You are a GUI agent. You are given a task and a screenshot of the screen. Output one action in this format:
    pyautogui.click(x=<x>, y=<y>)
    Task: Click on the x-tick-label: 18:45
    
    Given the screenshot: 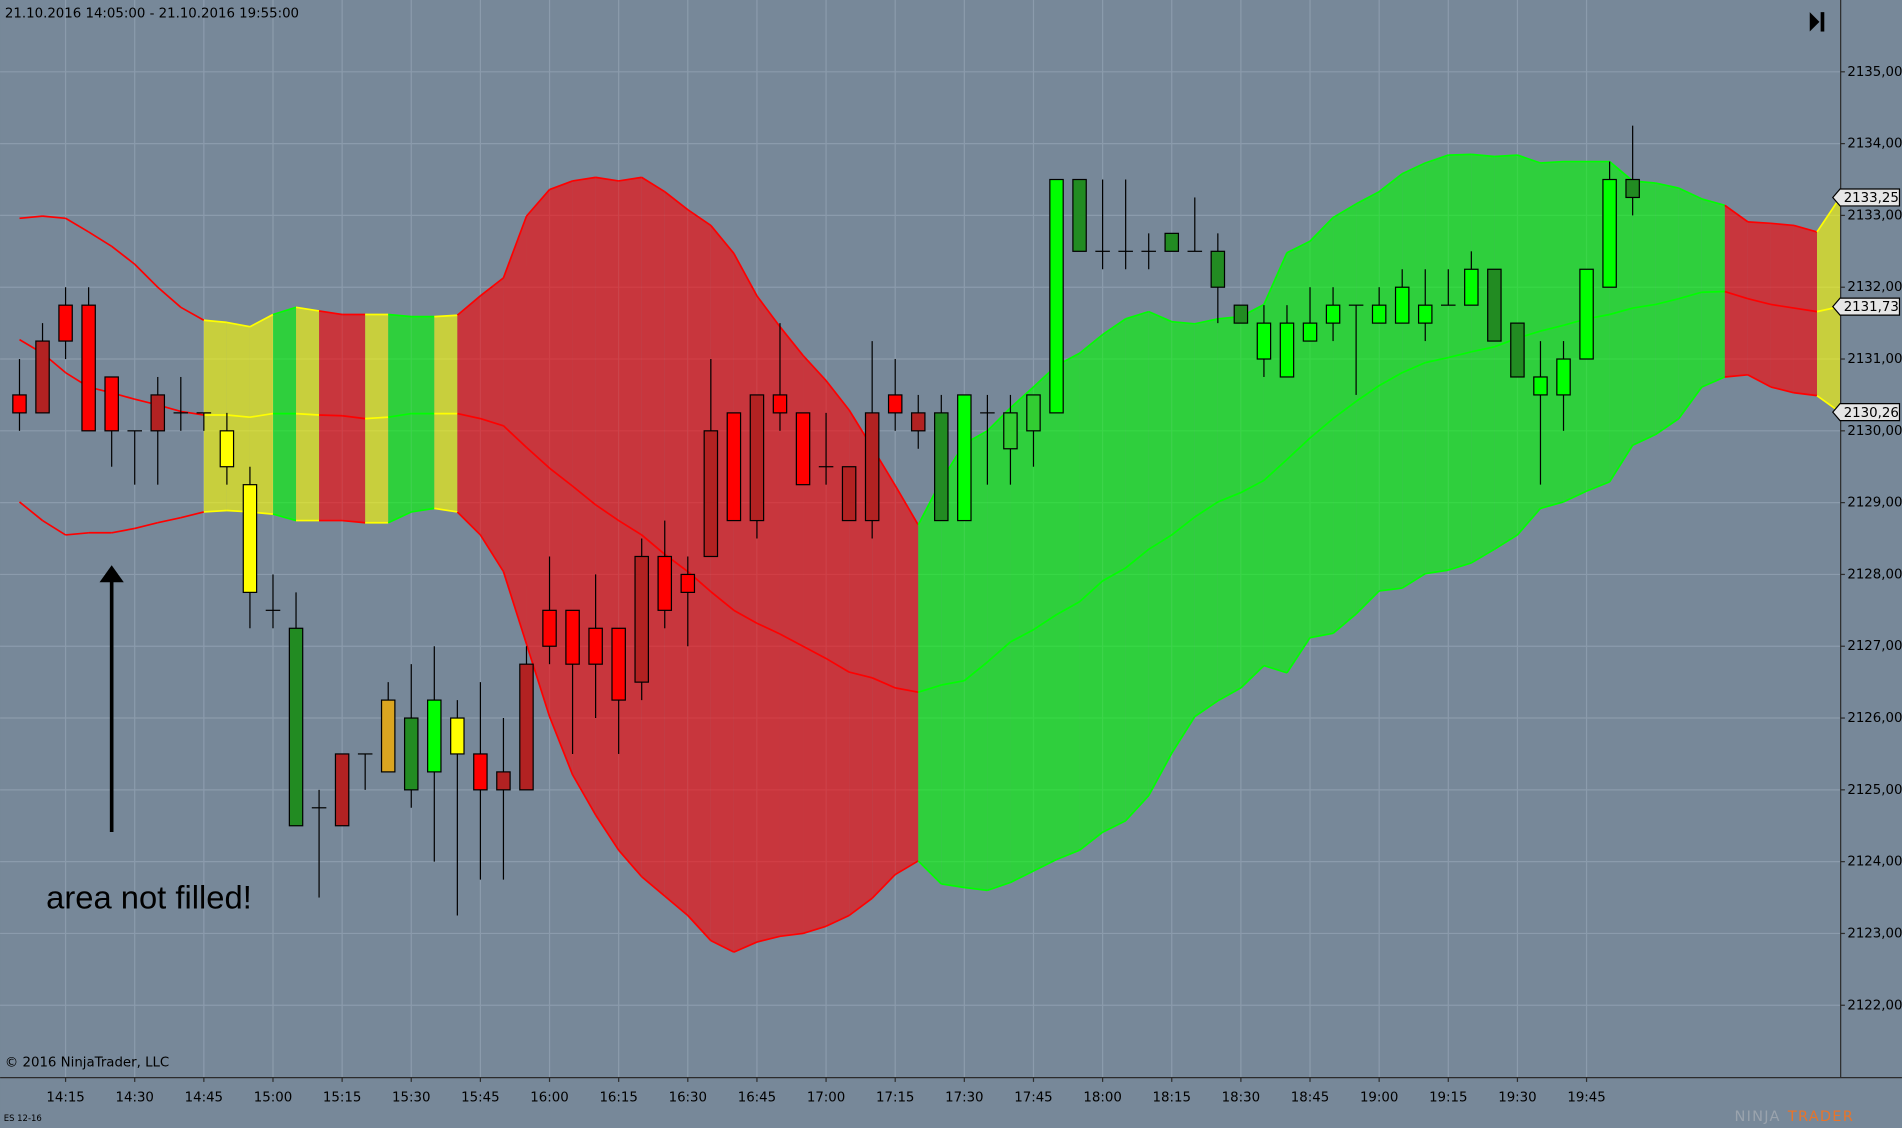 What is the action you would take?
    pyautogui.click(x=1310, y=1098)
    